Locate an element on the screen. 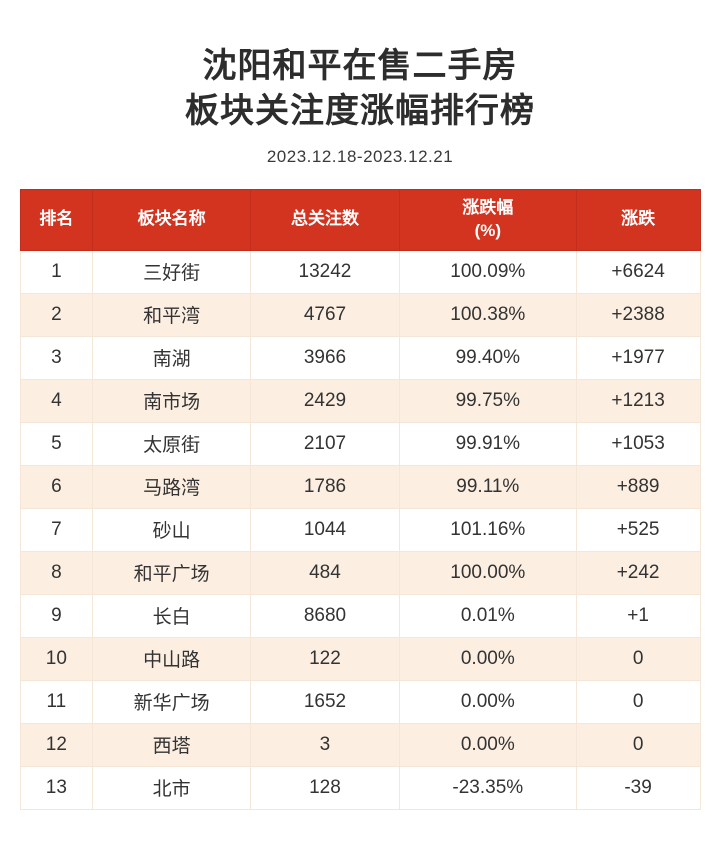  rank-cell: 11 is located at coordinates (56, 701).